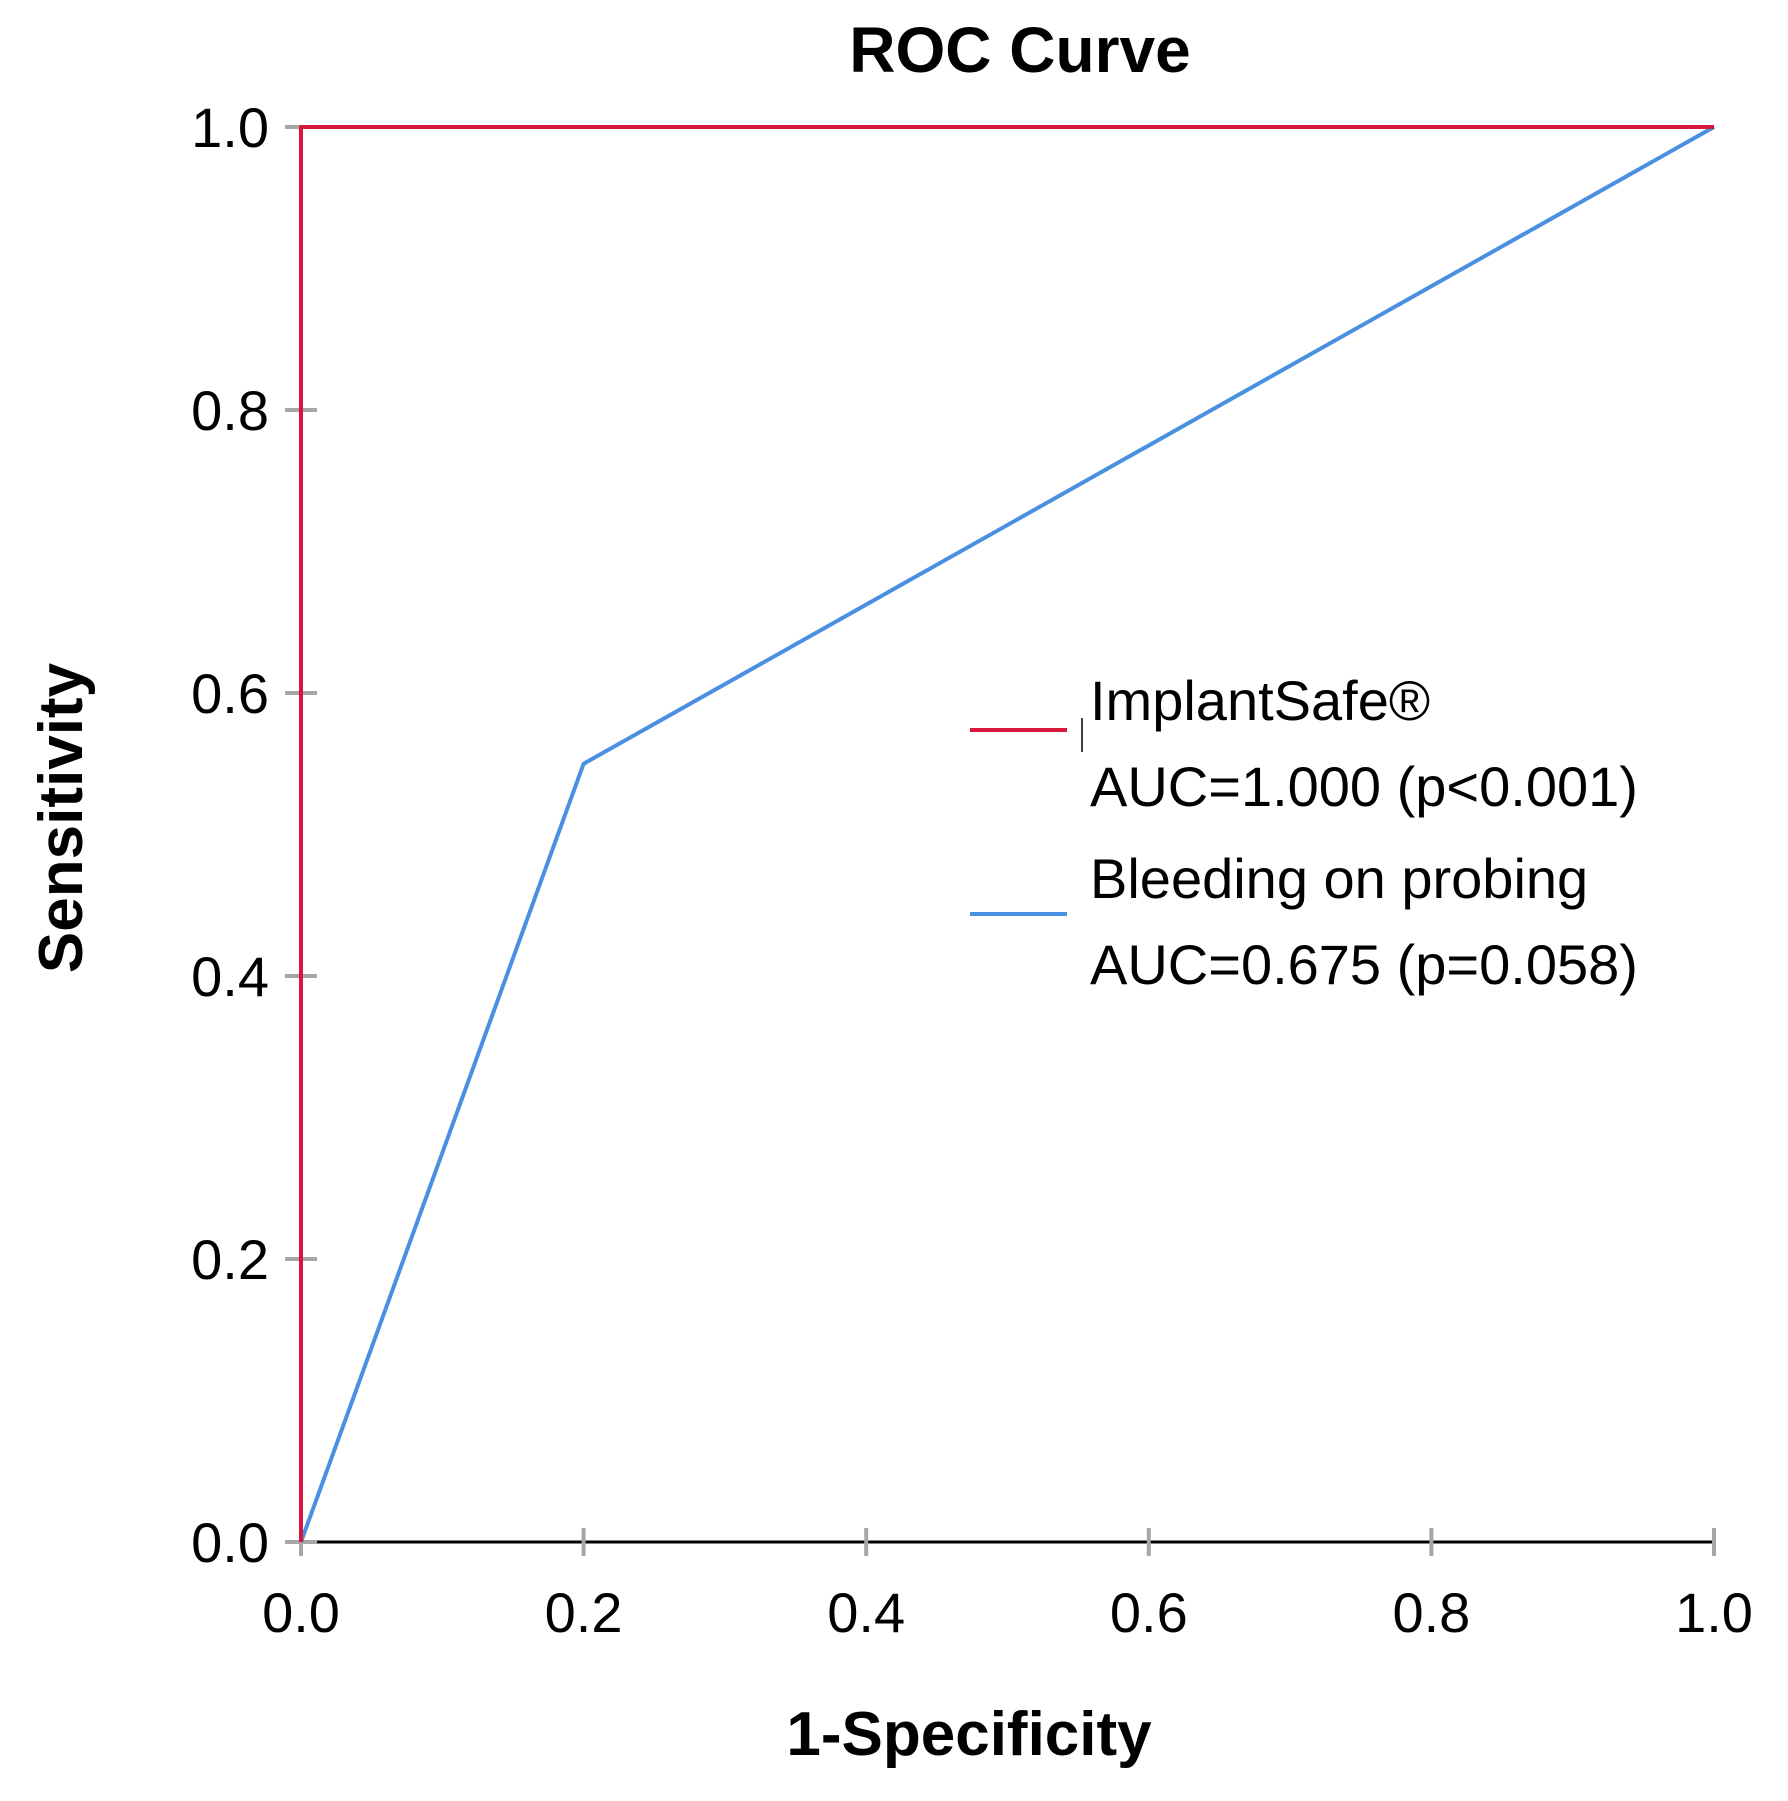 This screenshot has width=1788, height=1801. What do you see at coordinates (584, 1612) in the screenshot?
I see `x-tick-label: 0.2` at bounding box center [584, 1612].